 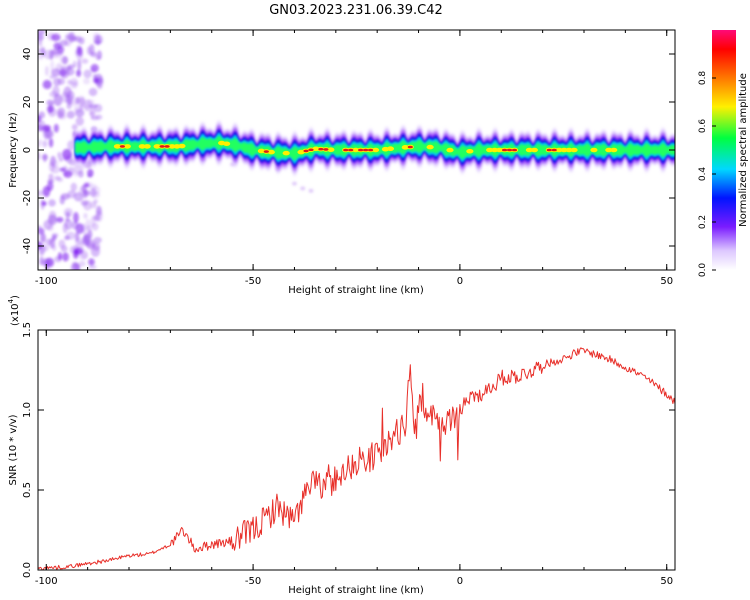 I want to click on snr-y-multiplier: (x104), so click(x=14, y=310).